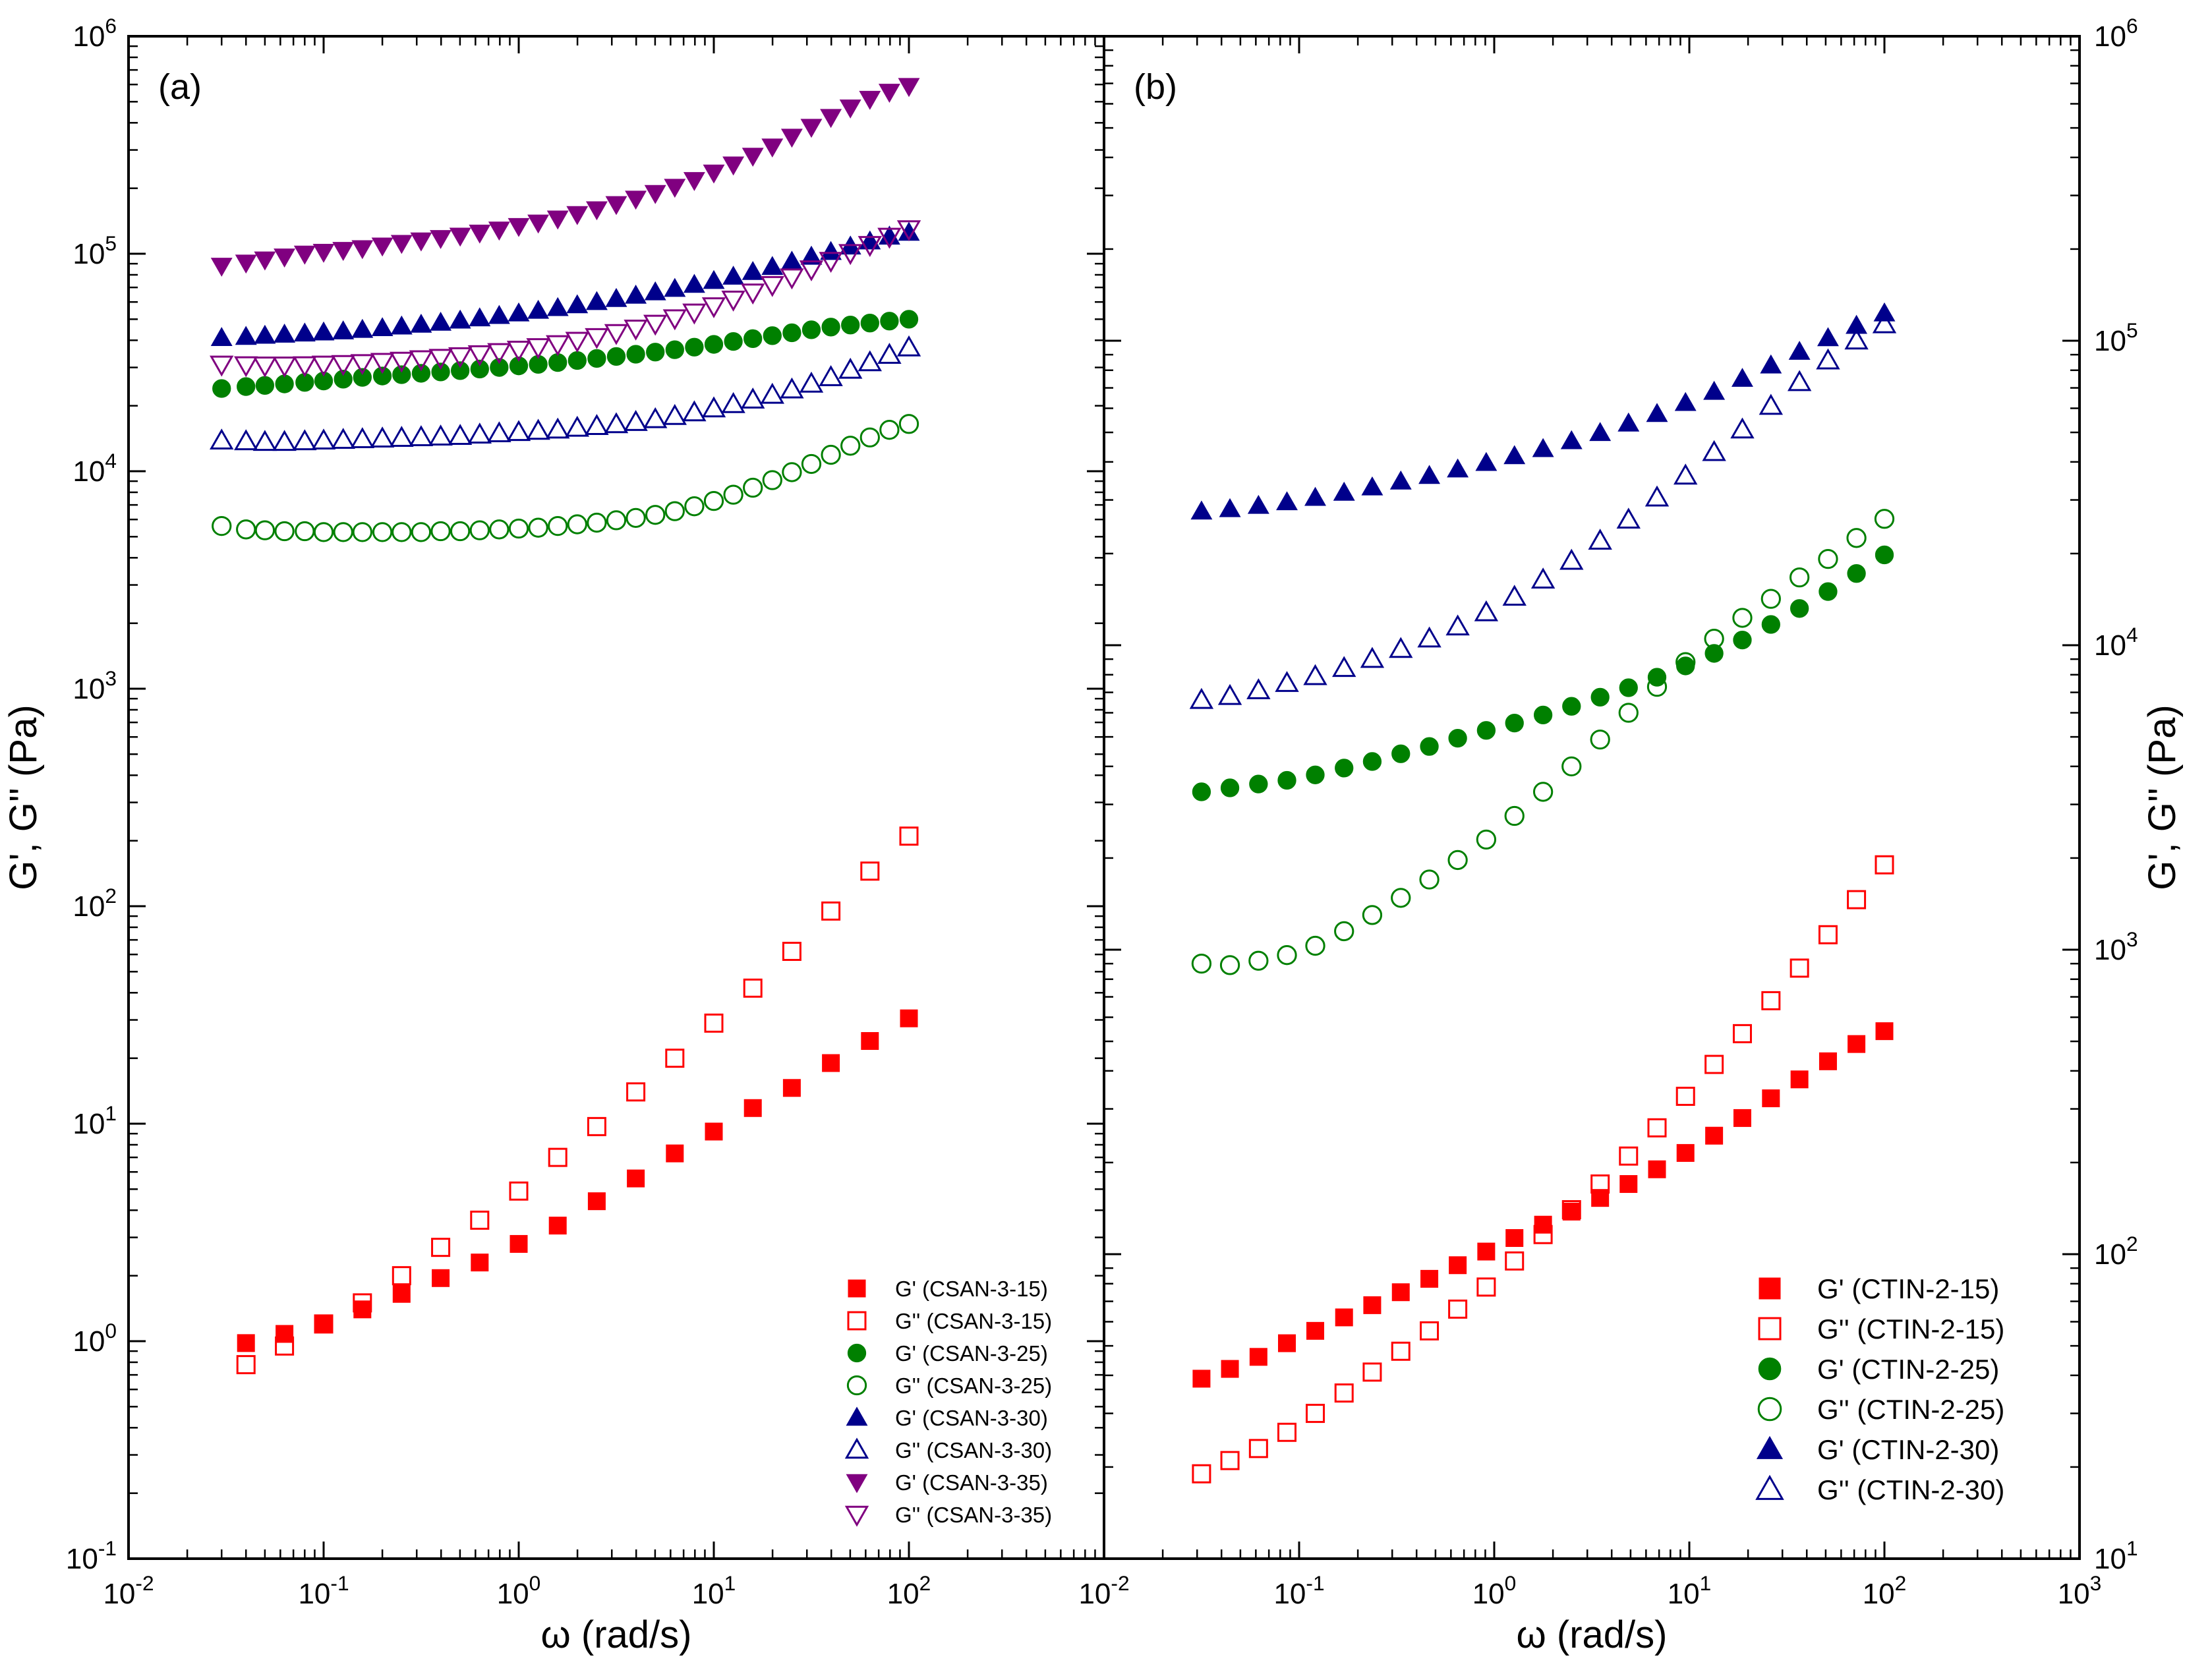  I want to click on panel-b-legend-item: G' (CTIN-2-25), so click(1878, 1369).